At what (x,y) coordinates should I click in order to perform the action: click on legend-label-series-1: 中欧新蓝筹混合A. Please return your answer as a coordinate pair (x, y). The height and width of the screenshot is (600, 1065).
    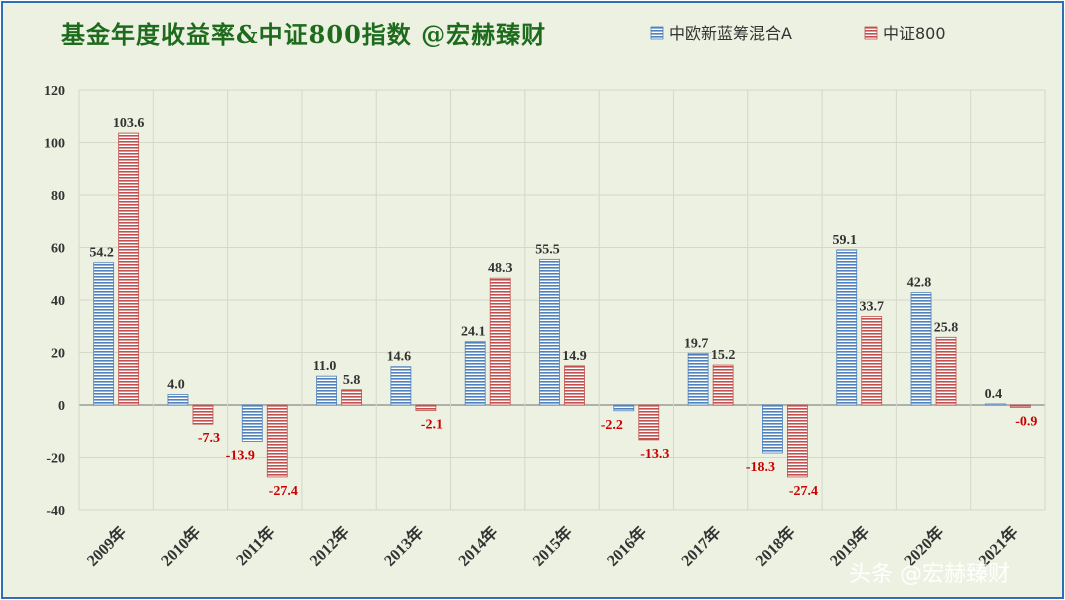
    Looking at the image, I should click on (730, 33).